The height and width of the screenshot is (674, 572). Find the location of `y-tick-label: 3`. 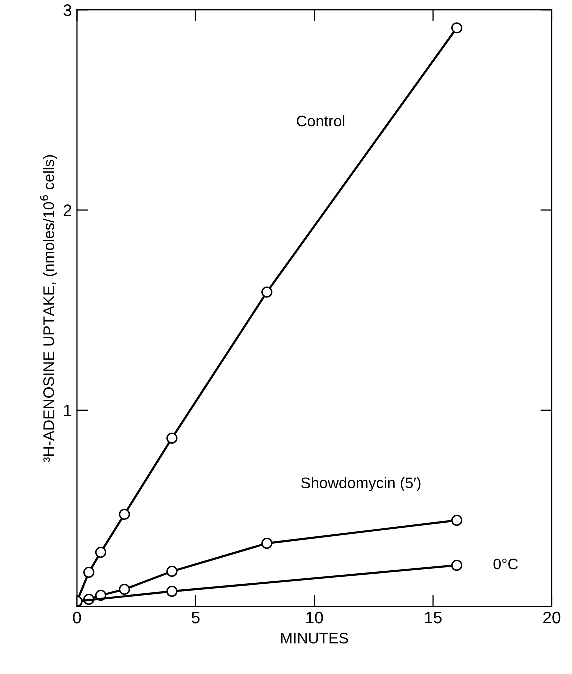

y-tick-label: 3 is located at coordinates (68, 10).